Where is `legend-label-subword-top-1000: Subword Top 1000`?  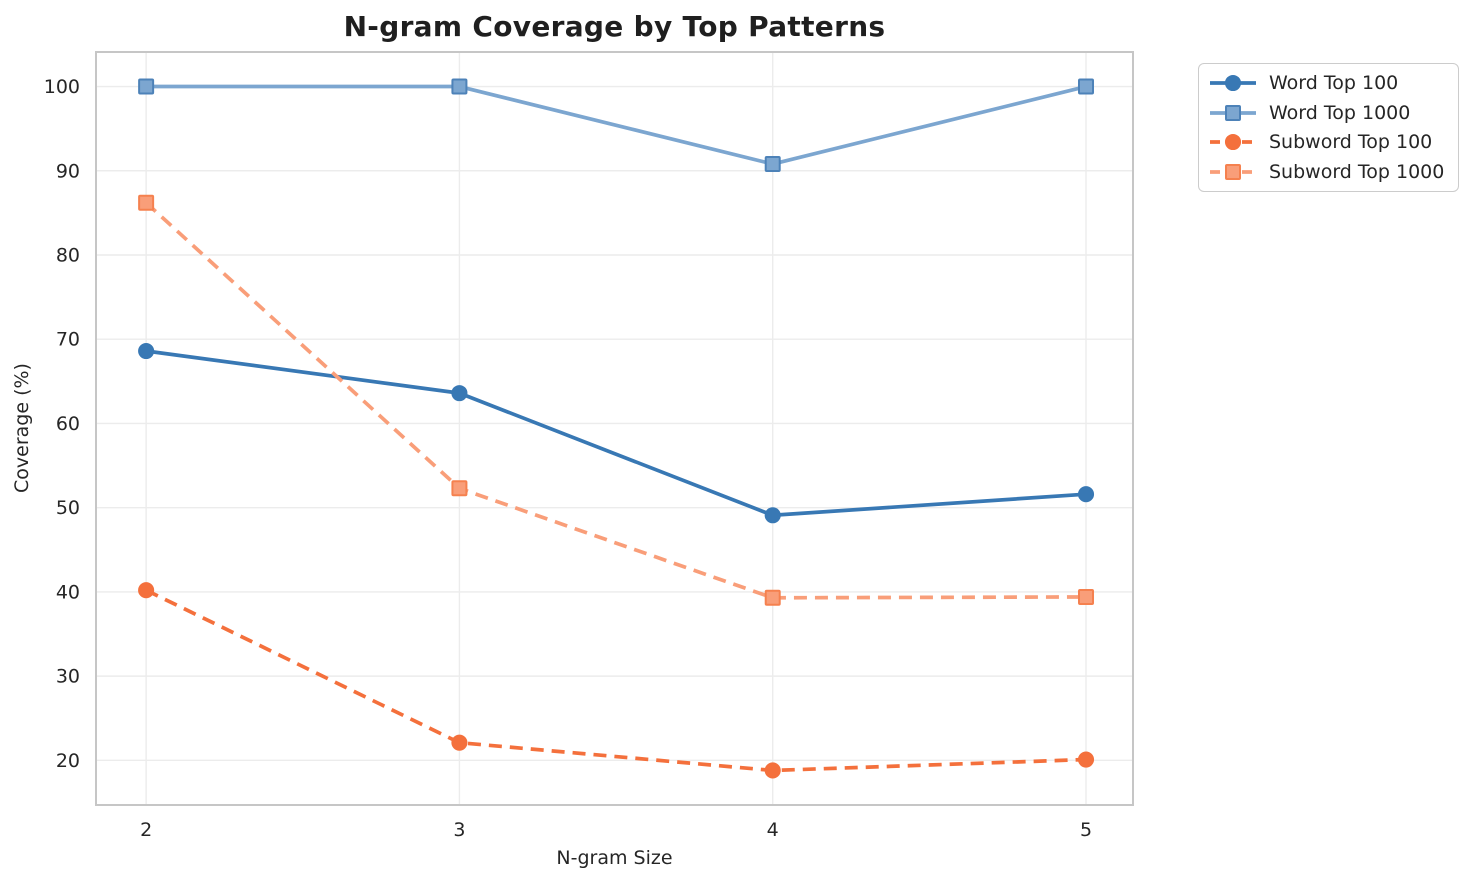 legend-label-subword-top-1000: Subword Top 1000 is located at coordinates (1357, 171).